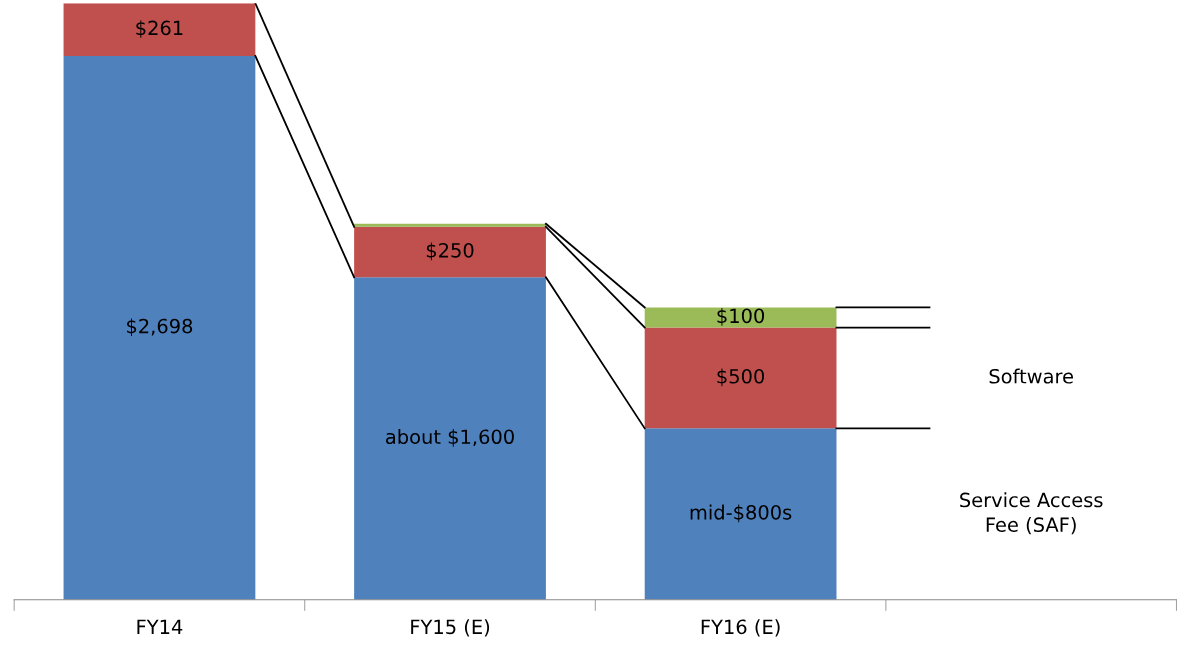 The height and width of the screenshot is (659, 1180). Describe the element at coordinates (160, 626) in the screenshot. I see `x-tick-label: FY14` at that location.